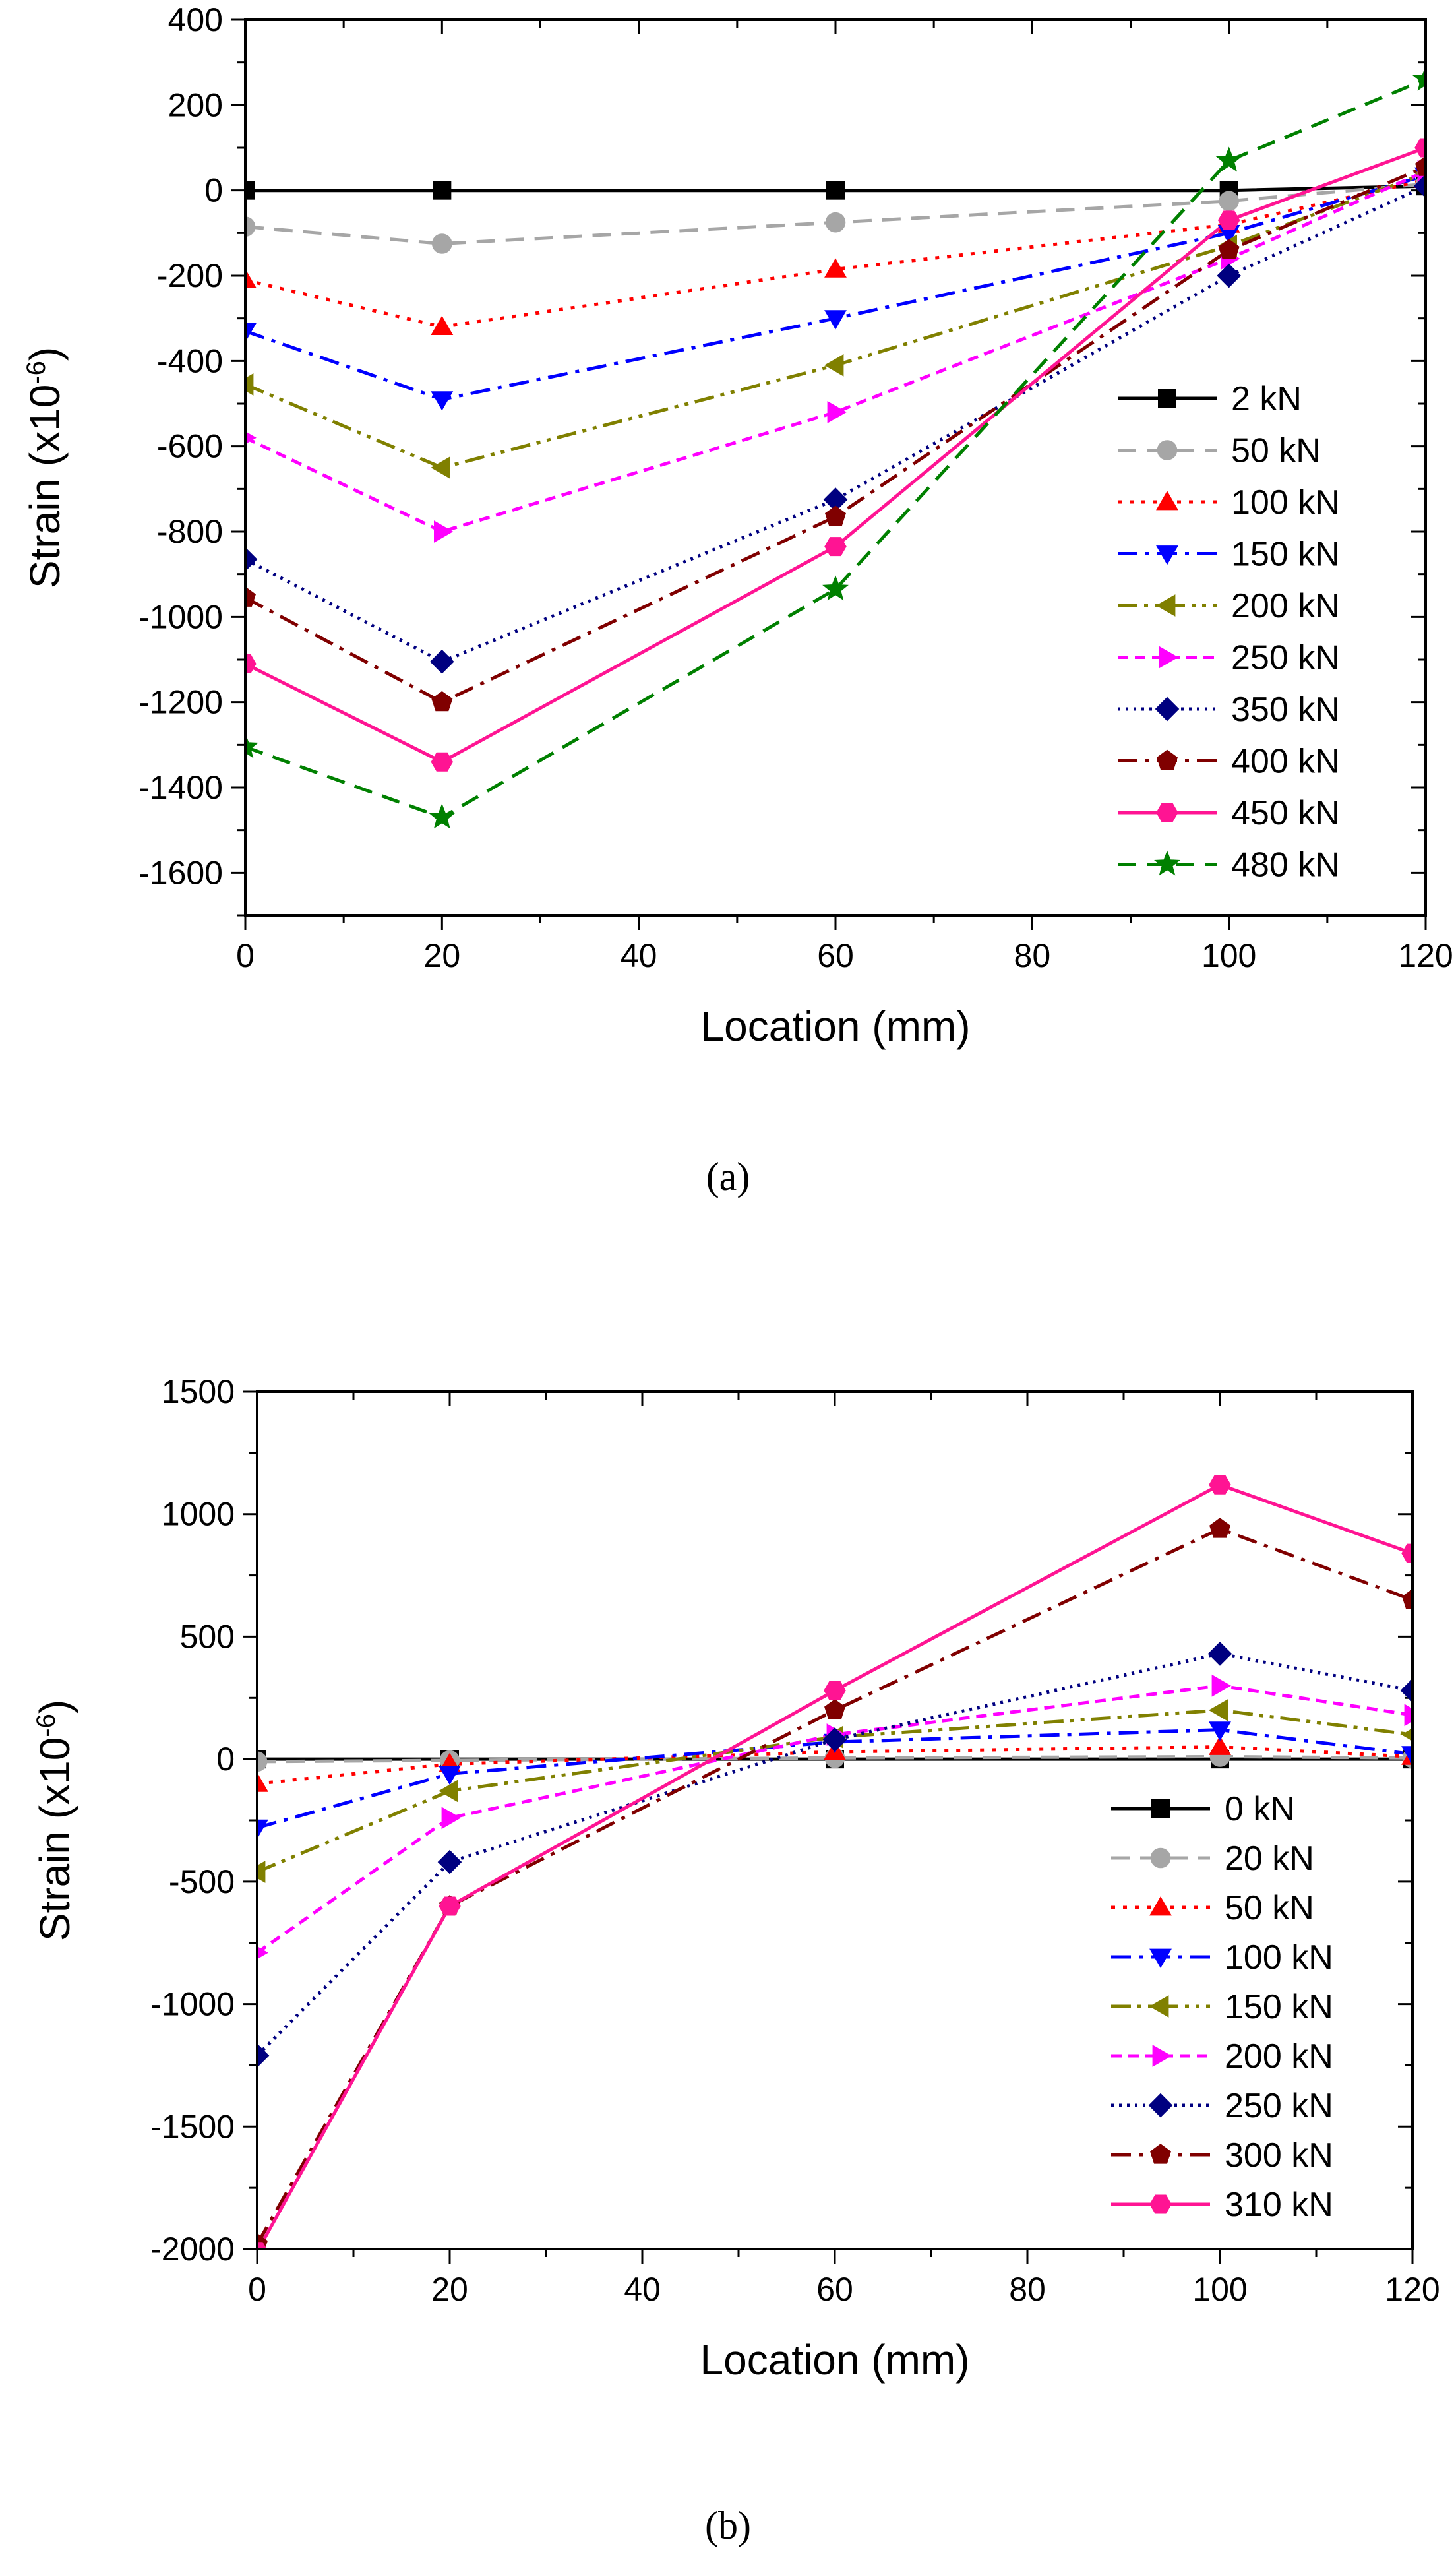 Image resolution: width=1456 pixels, height=2569 pixels. What do you see at coordinates (251, 560) in the screenshot?
I see `chart-0-series-6-point` at bounding box center [251, 560].